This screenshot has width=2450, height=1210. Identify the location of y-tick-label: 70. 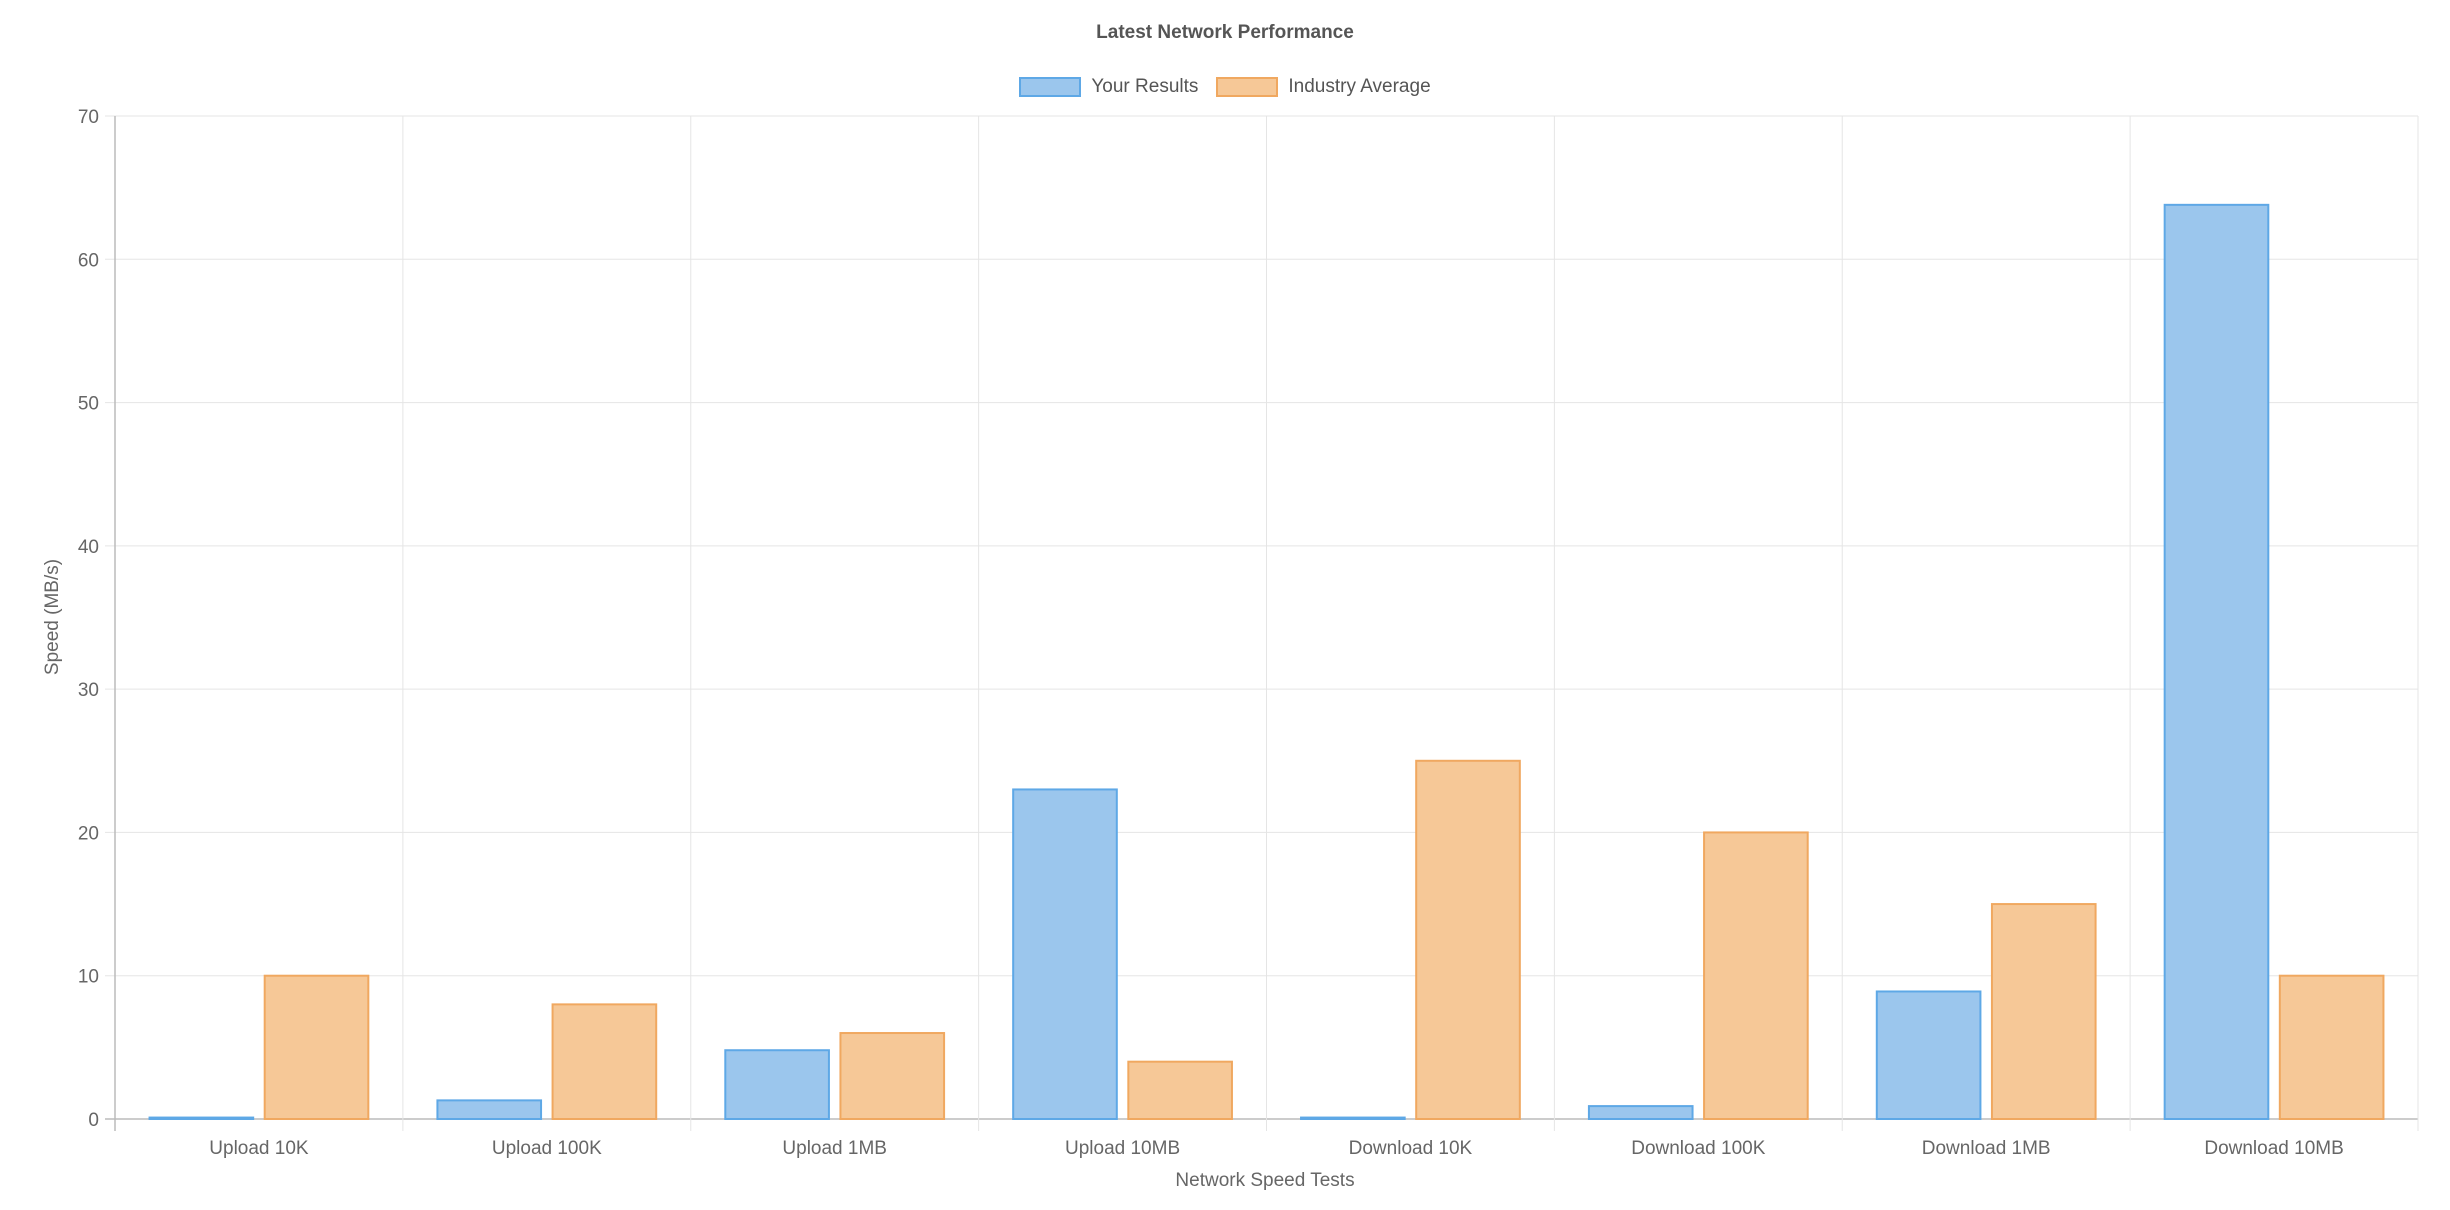
(88, 117).